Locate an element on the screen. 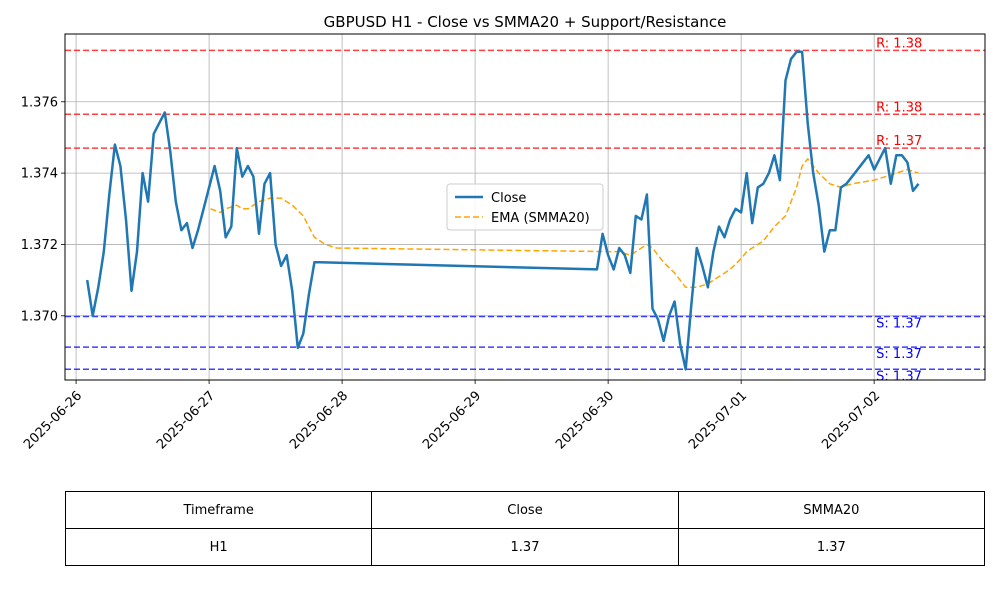 The height and width of the screenshot is (600, 1000). legend-label: EMA (SMMA20) is located at coordinates (540, 218).